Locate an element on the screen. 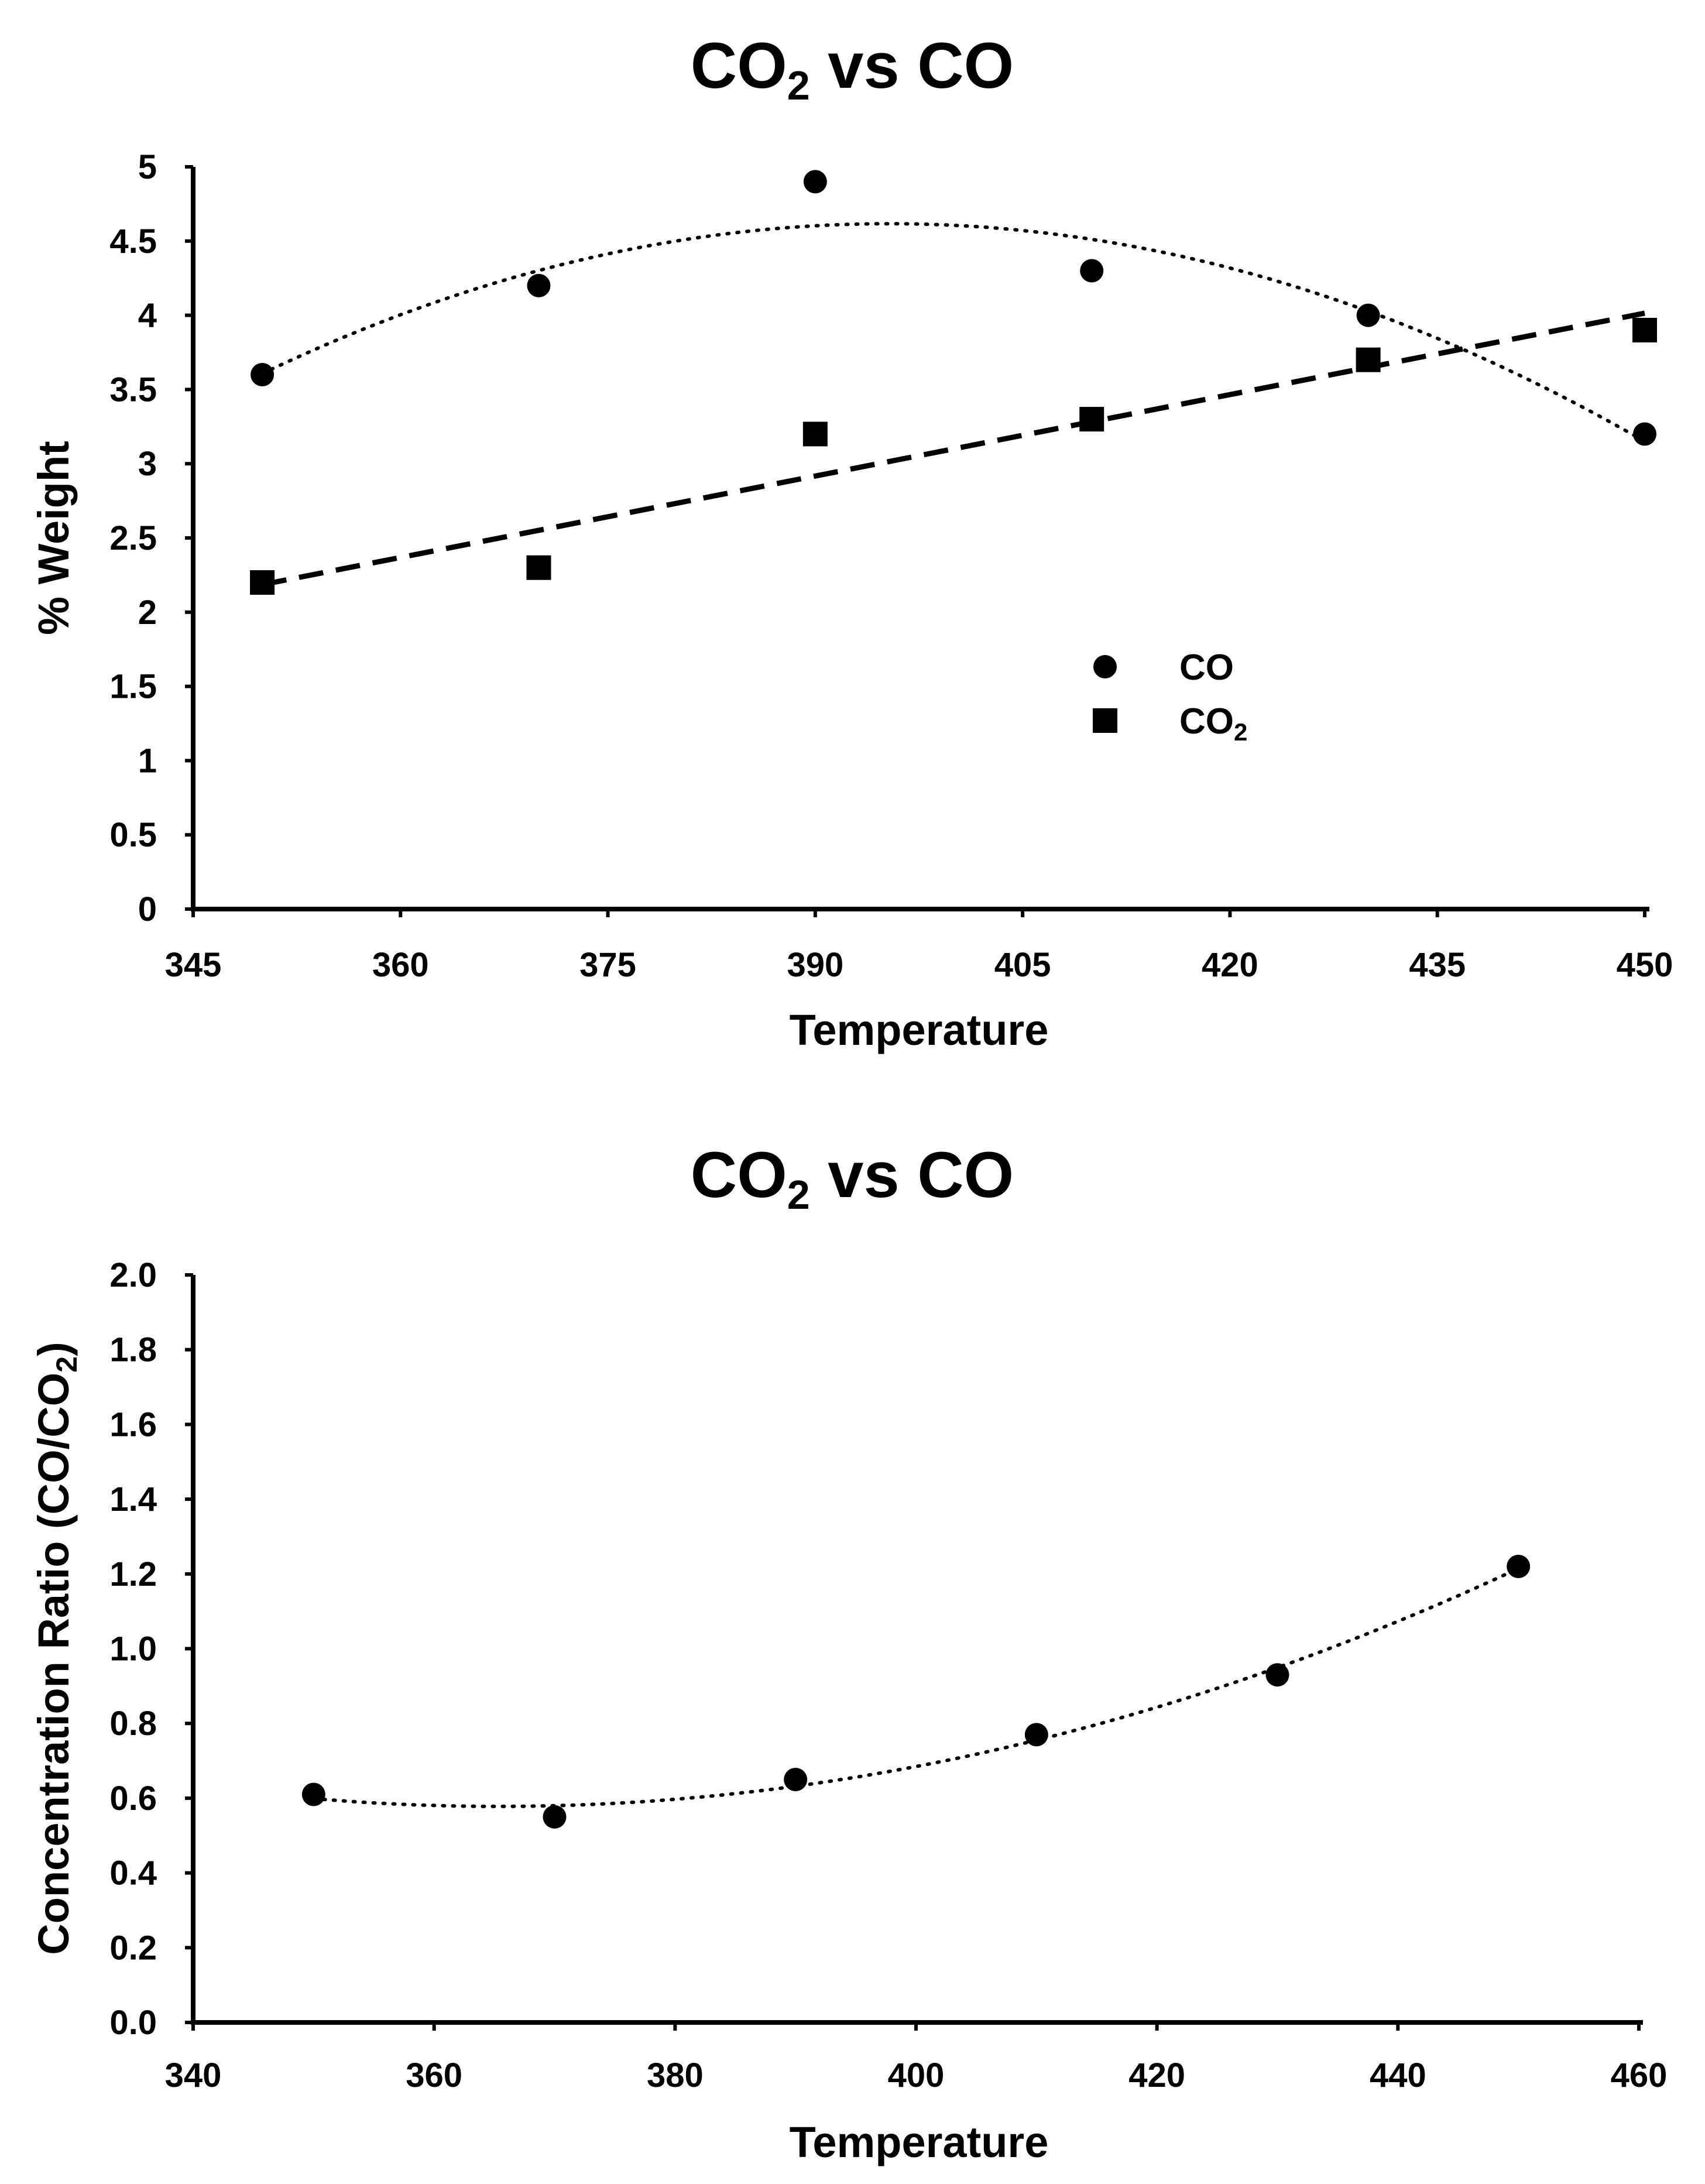 This screenshot has height=2184, width=1705. x-tick-label: 400 is located at coordinates (916, 2075).